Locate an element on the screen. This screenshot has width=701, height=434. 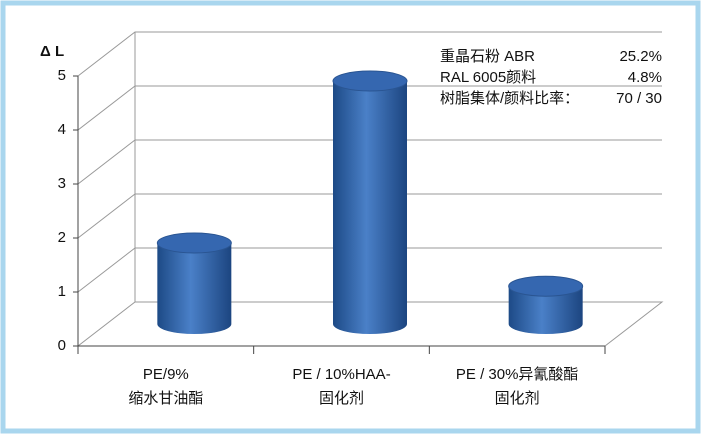
y-tick-label: 3 is located at coordinates (62, 183).